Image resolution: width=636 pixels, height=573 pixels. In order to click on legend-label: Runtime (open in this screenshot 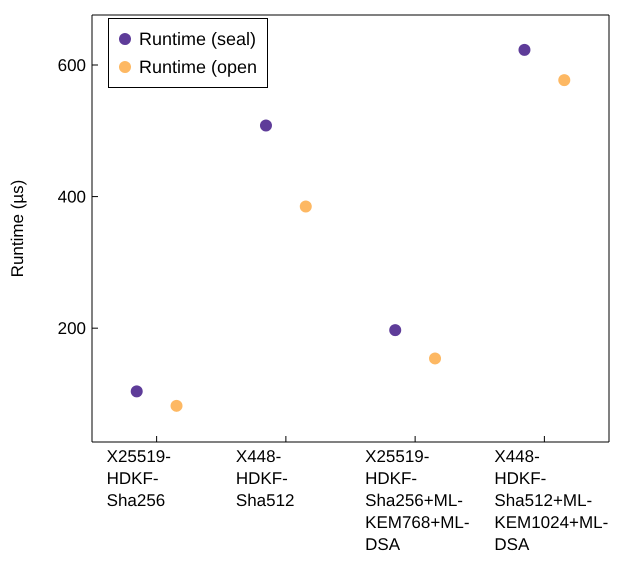, I will do `click(198, 67)`.